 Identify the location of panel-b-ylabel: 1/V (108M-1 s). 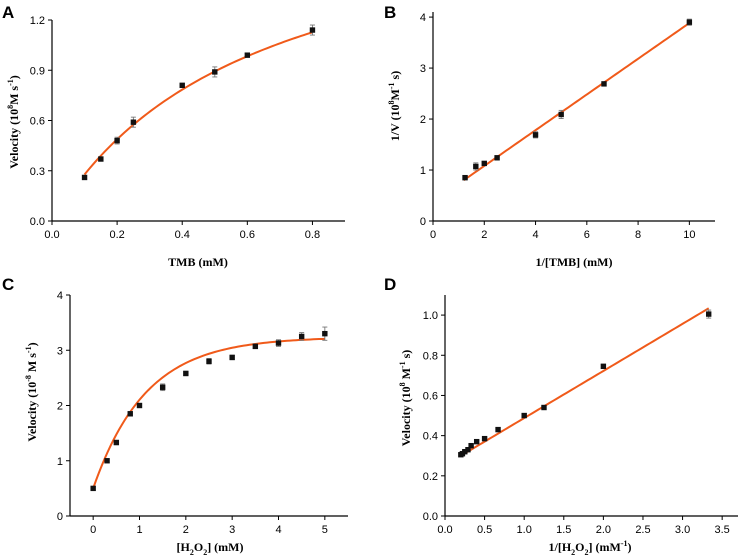
(394, 106).